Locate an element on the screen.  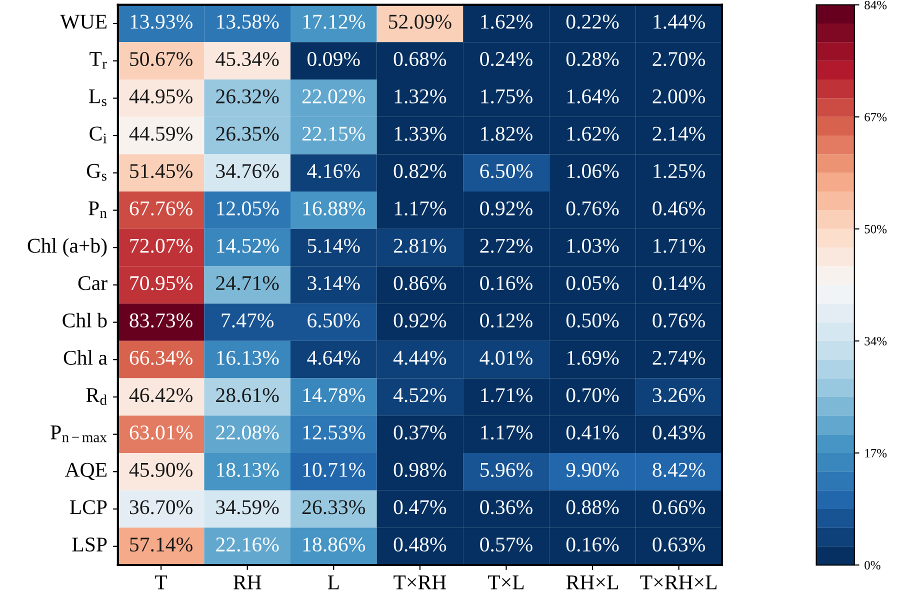
data-label: 2.00% is located at coordinates (679, 96).